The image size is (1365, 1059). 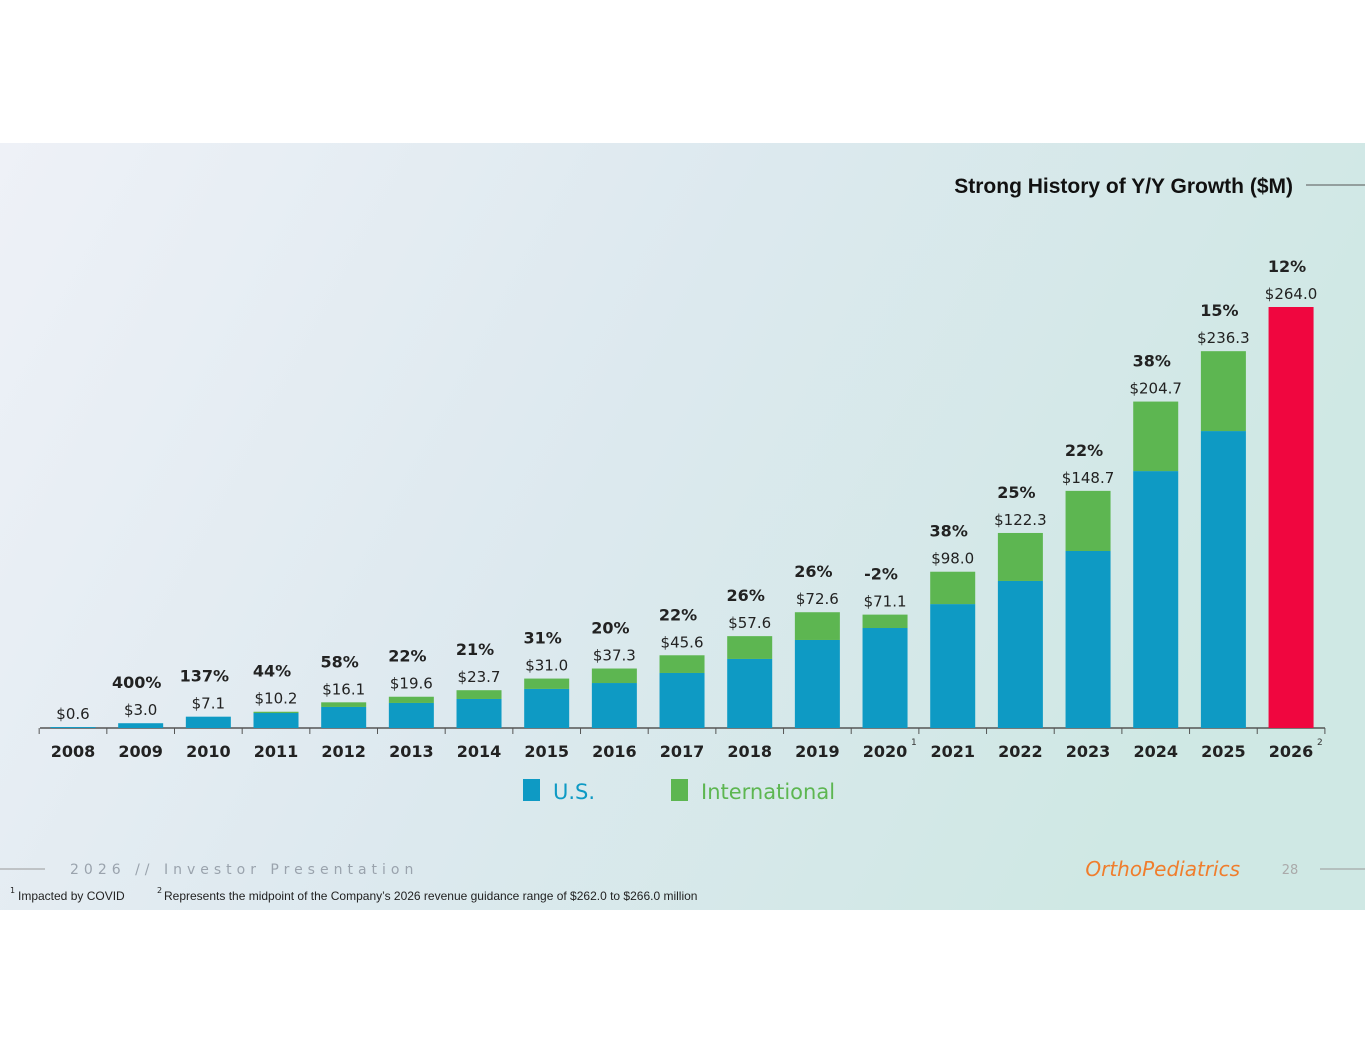 I want to click on category-note: 1, so click(x=914, y=743).